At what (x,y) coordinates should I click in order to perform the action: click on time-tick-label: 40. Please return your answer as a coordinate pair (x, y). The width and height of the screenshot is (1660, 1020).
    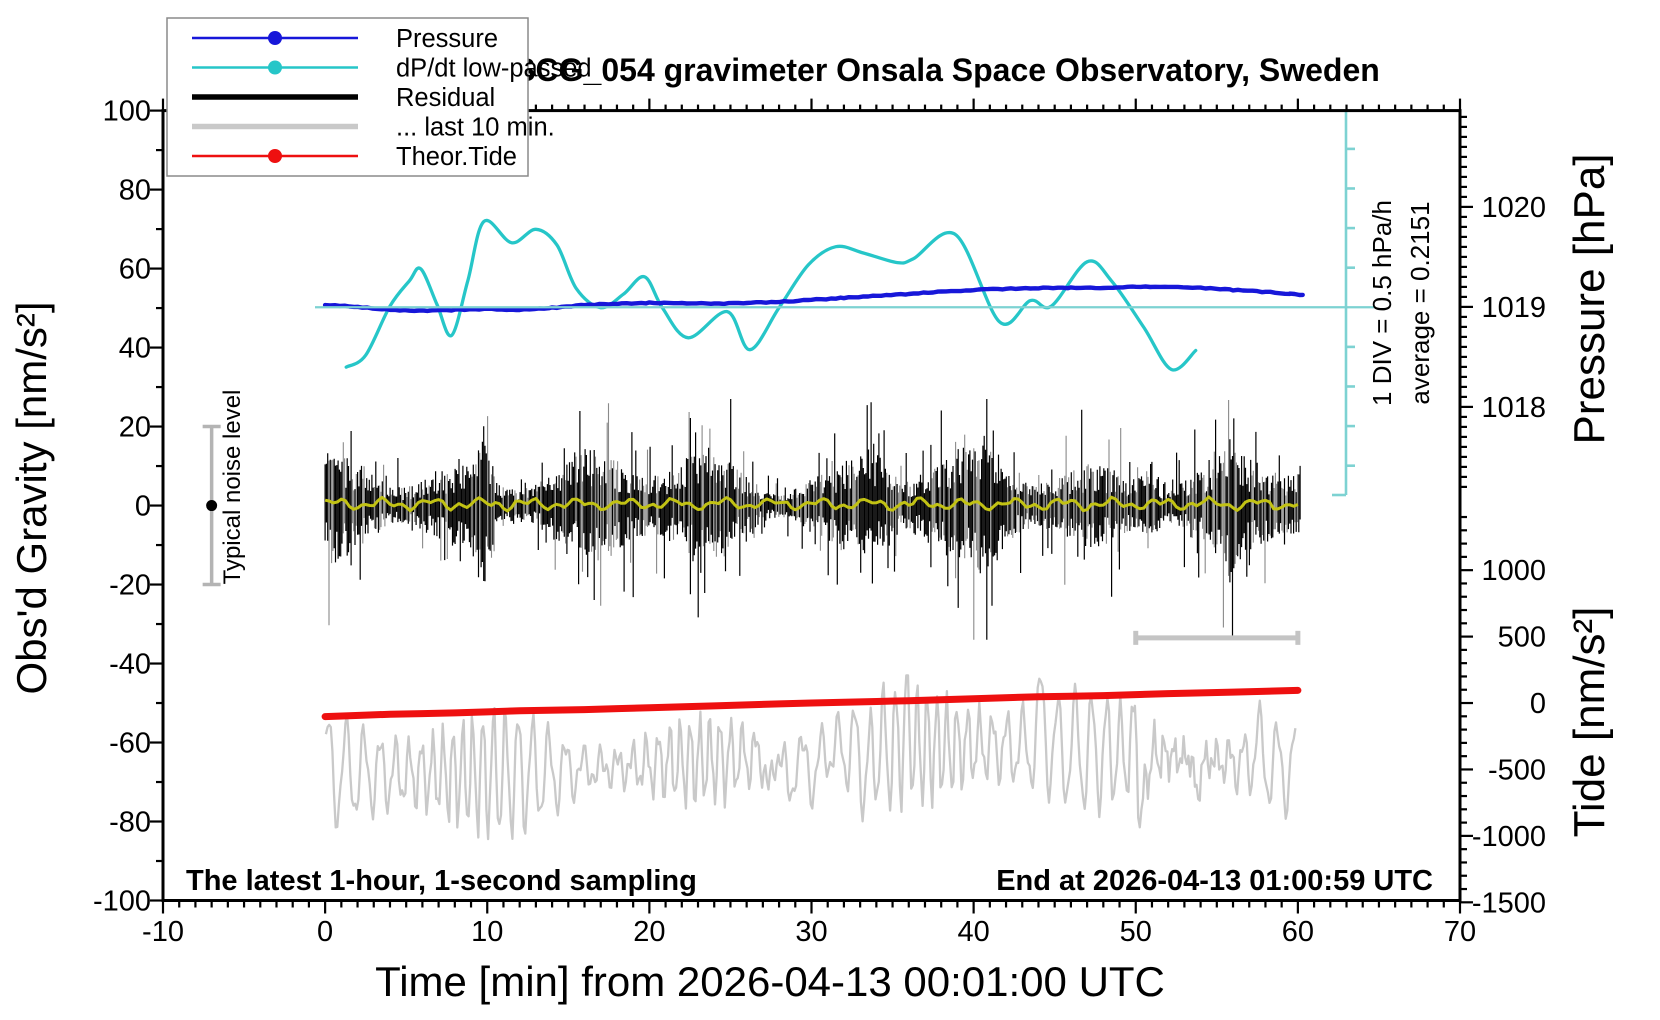
    Looking at the image, I should click on (973, 932).